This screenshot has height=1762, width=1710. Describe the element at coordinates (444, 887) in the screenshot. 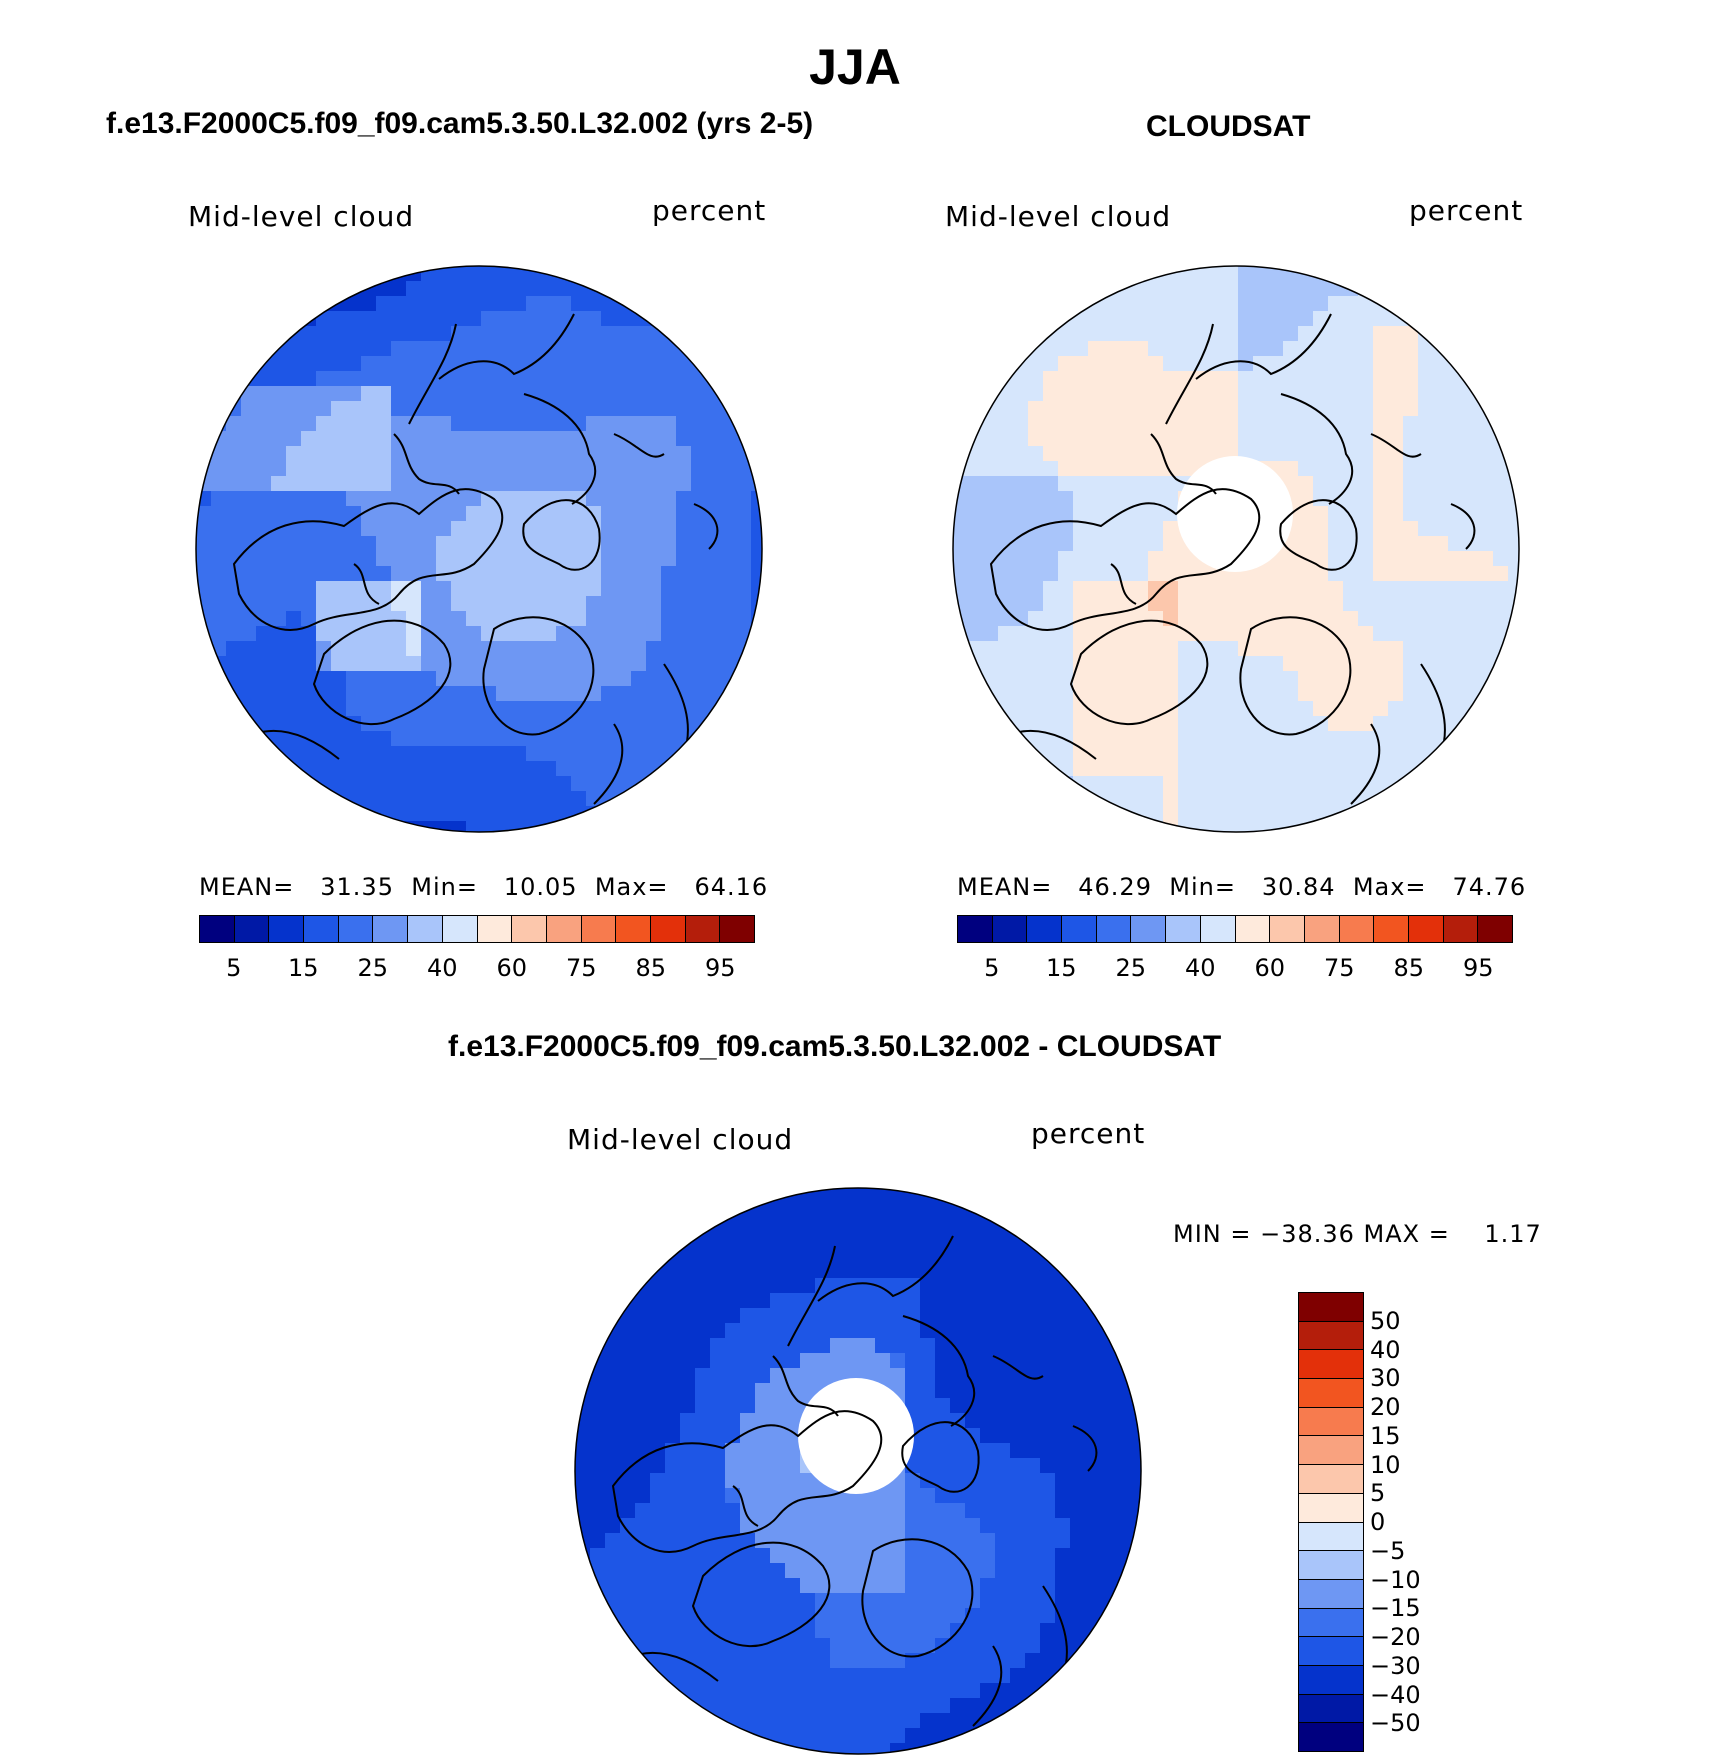

I see `panel1-min-label: Min=` at that location.